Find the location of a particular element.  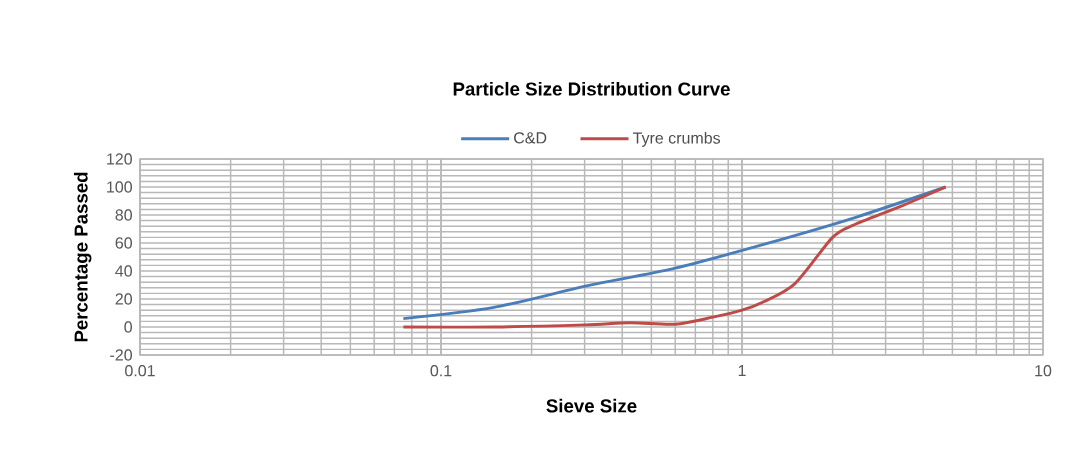

y-tick-label: 40 is located at coordinates (123, 271).